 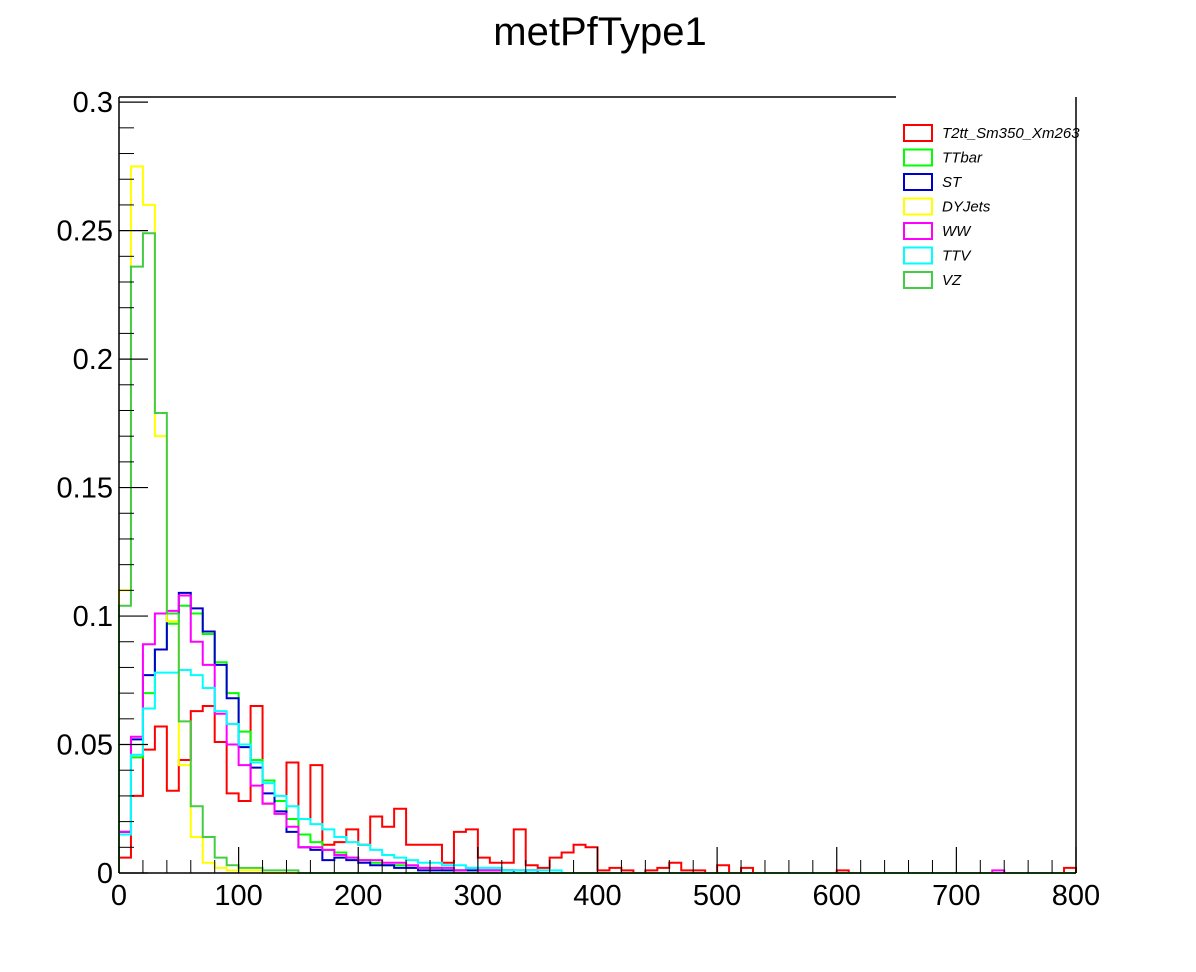 I want to click on x-tick-label: 200, so click(x=358, y=896).